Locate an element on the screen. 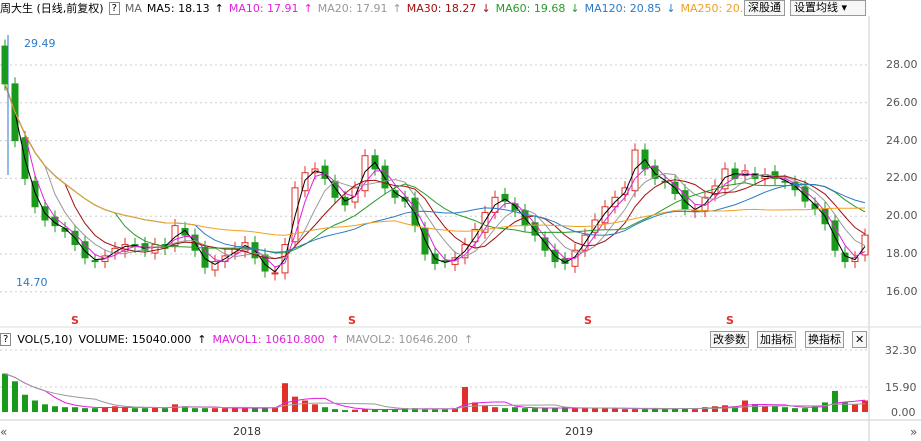  vol-tick: 15.90 is located at coordinates (901, 387).